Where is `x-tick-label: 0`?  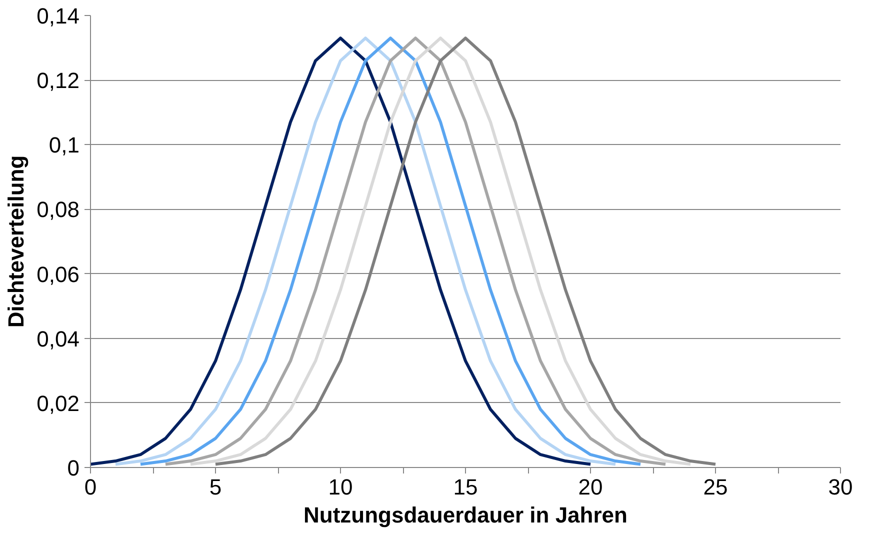 x-tick-label: 0 is located at coordinates (90, 487).